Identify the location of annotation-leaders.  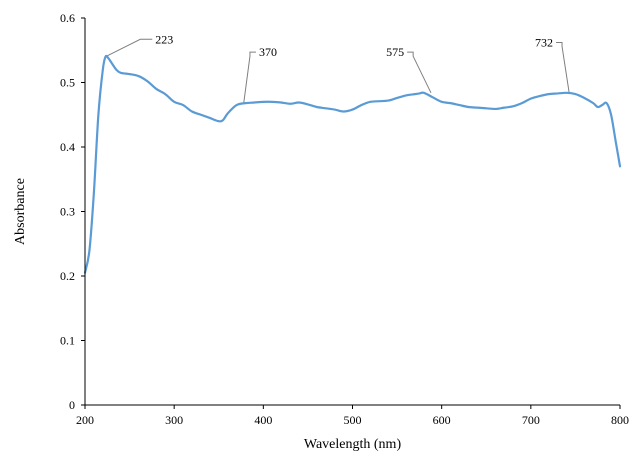
(337, 71).